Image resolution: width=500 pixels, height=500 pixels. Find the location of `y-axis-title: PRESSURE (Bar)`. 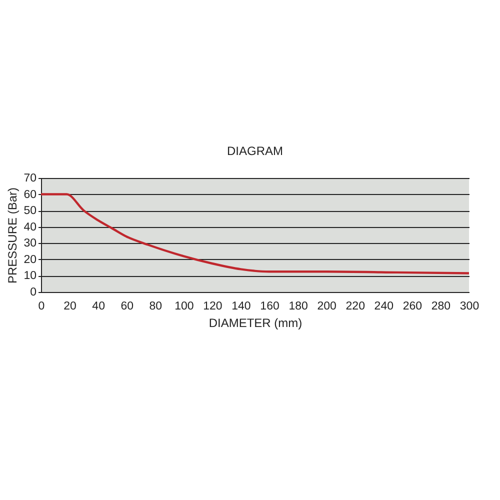

y-axis-title: PRESSURE (Bar) is located at coordinates (13, 235).